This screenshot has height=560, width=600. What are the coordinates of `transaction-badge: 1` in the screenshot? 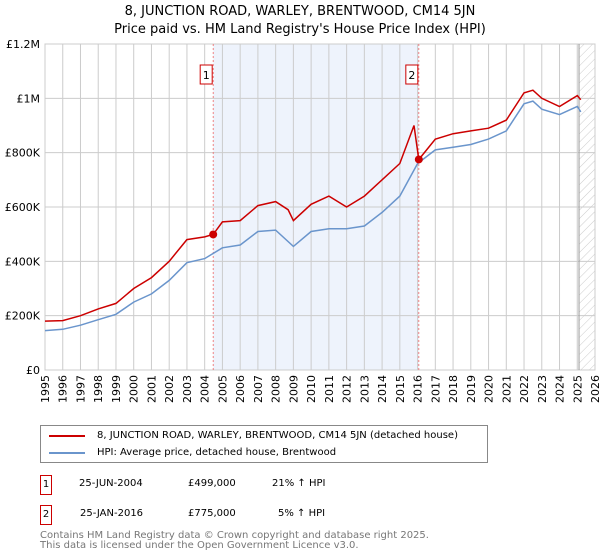 It's located at (46, 485).